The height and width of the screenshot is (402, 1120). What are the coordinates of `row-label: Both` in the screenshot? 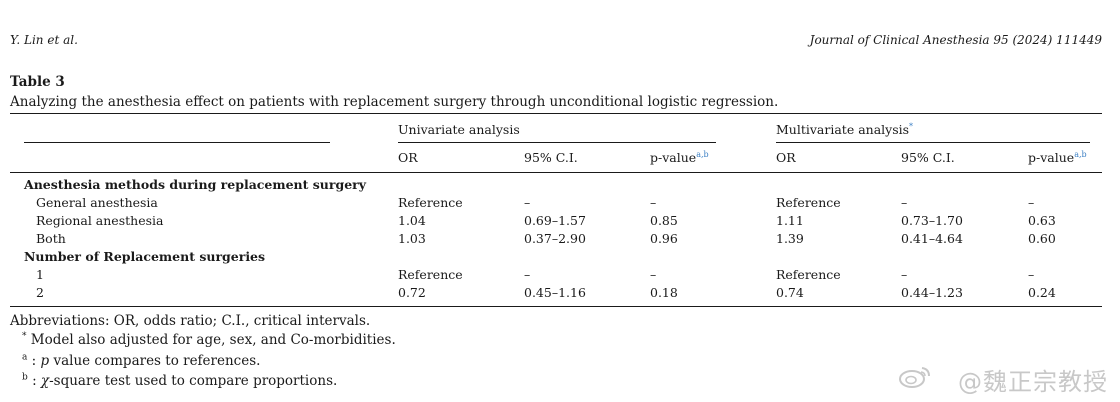 It's located at (51, 238).